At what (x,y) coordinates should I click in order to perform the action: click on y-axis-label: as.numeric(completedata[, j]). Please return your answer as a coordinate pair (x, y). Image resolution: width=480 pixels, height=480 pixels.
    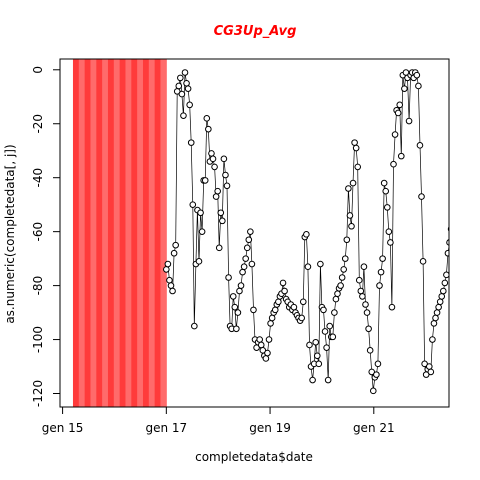
    Looking at the image, I should click on (10, 233).